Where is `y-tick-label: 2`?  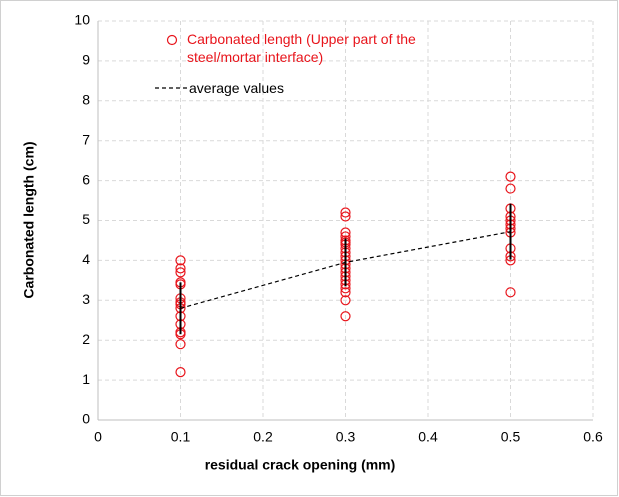 y-tick-label: 2 is located at coordinates (86, 339).